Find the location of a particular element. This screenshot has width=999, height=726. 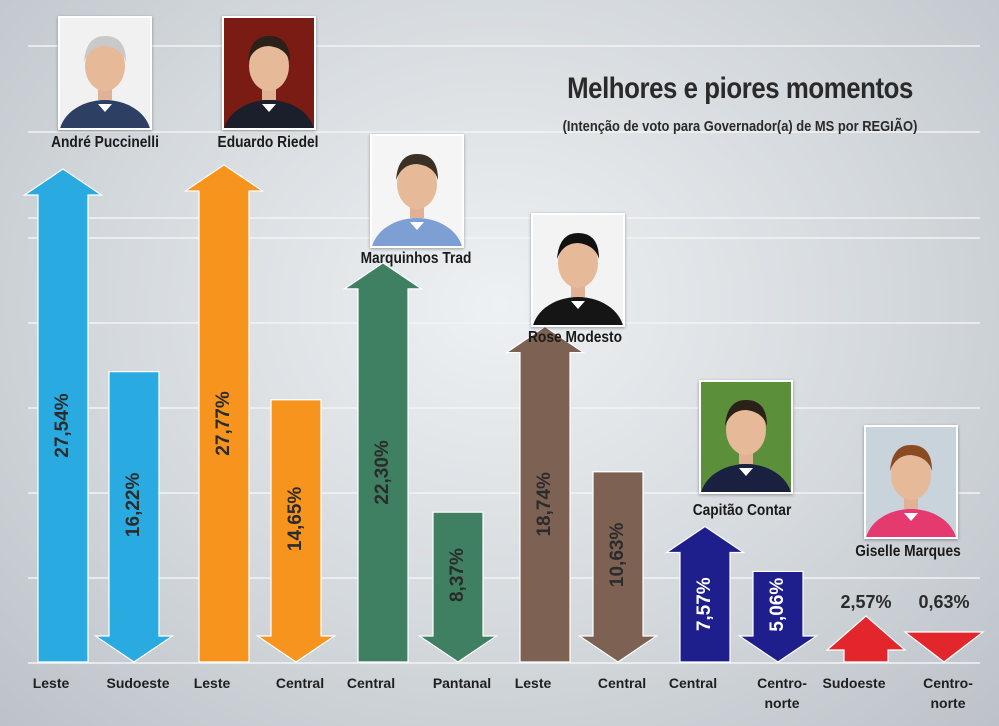

candidate-name: André Puccinelli is located at coordinates (105, 142).